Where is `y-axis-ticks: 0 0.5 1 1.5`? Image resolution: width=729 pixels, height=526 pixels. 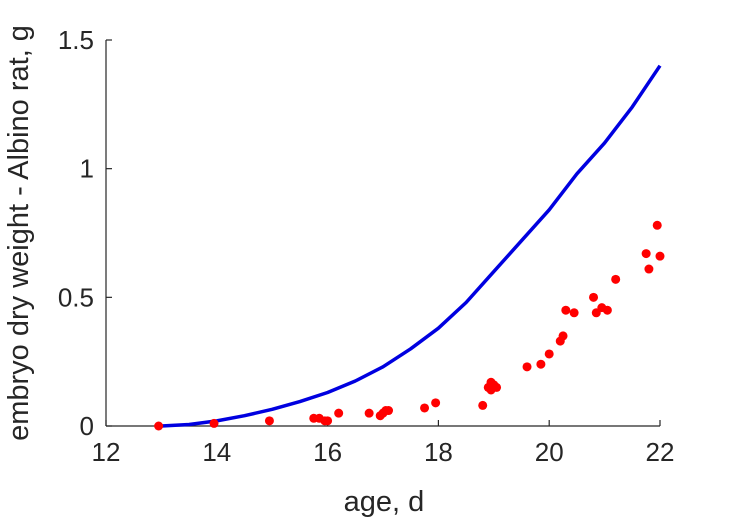 y-axis-ticks: 0 0.5 1 1.5 is located at coordinates (85, 233).